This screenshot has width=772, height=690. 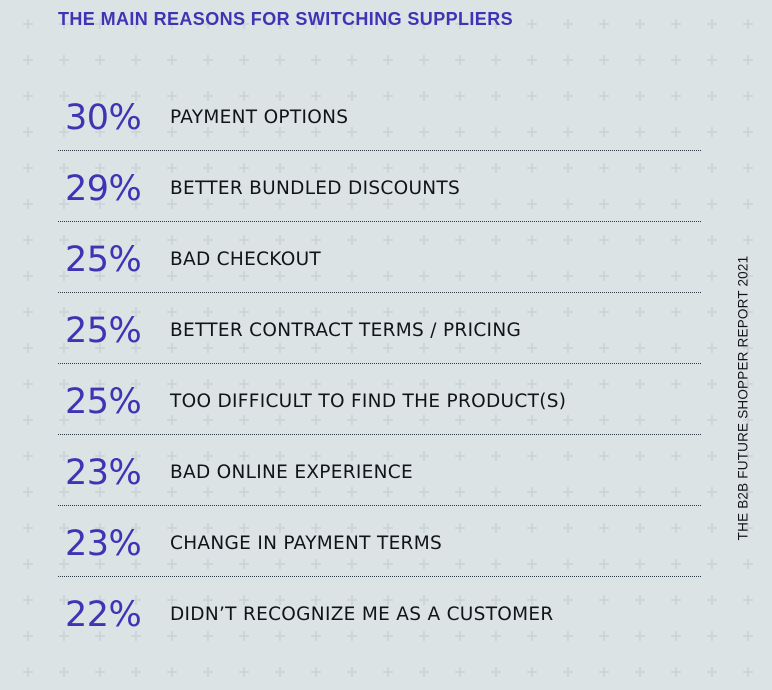 I want to click on reason-row: 30% PAYMENT OPTIONS, so click(x=379, y=119).